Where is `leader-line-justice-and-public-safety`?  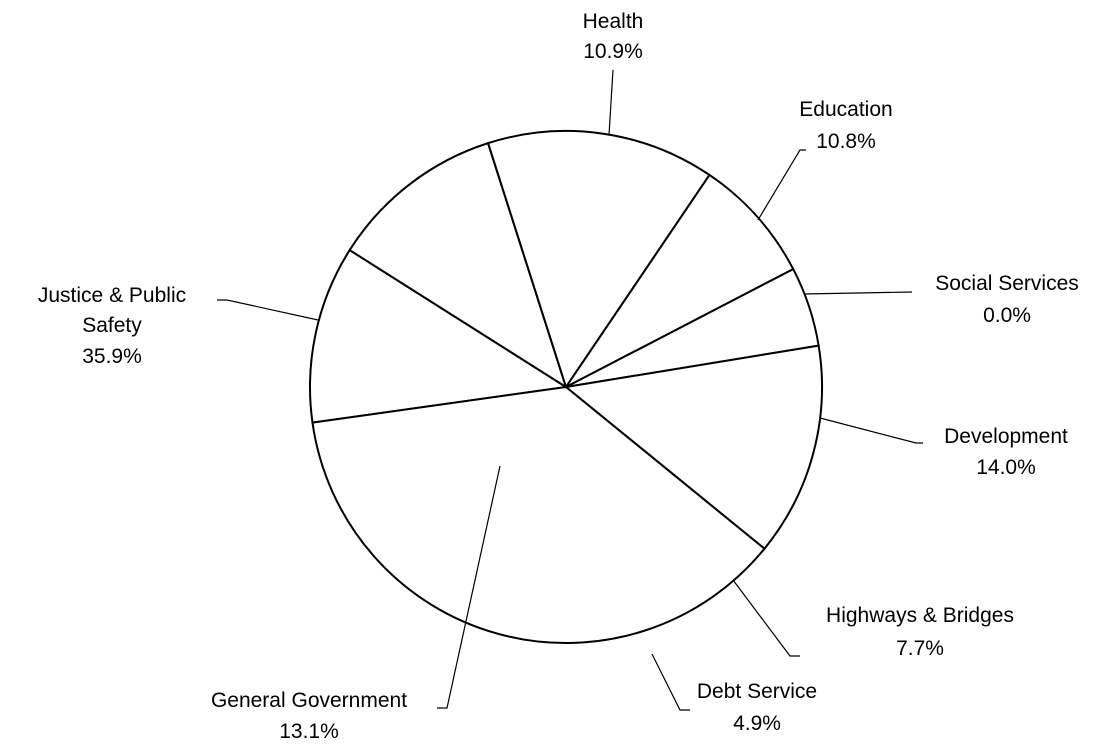
leader-line-justice-and-public-safety is located at coordinates (267, 310).